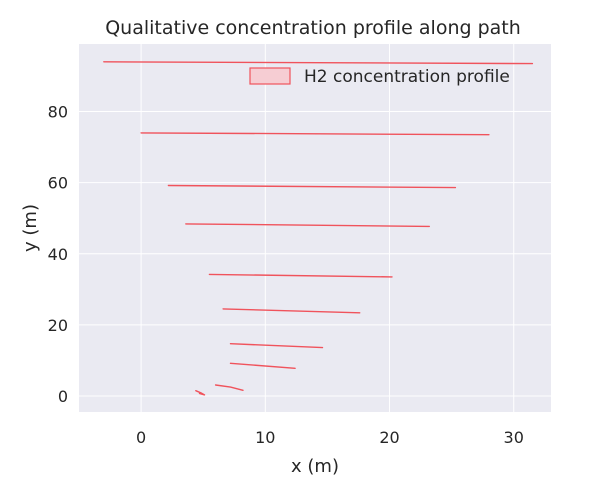  I want to click on y-tick-label: 20, so click(58, 325).